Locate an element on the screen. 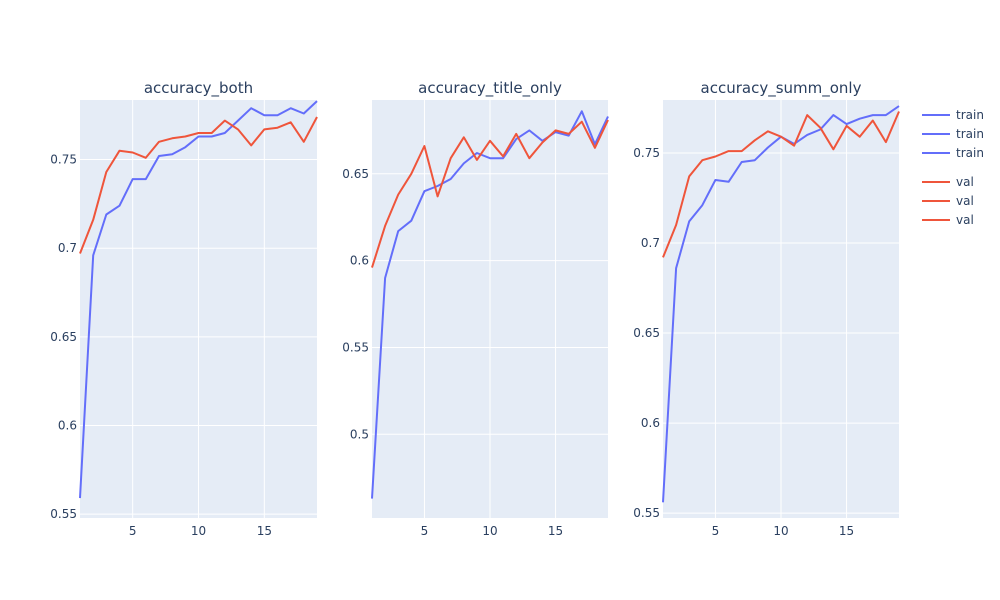  legend: train train train val val val is located at coordinates (953, 167).